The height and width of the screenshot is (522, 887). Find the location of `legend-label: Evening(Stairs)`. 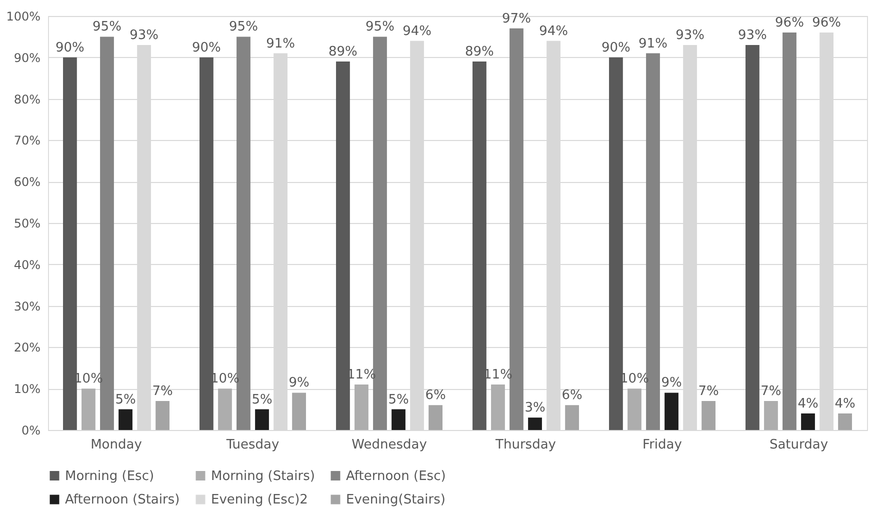

legend-label: Evening(Stairs) is located at coordinates (396, 500).